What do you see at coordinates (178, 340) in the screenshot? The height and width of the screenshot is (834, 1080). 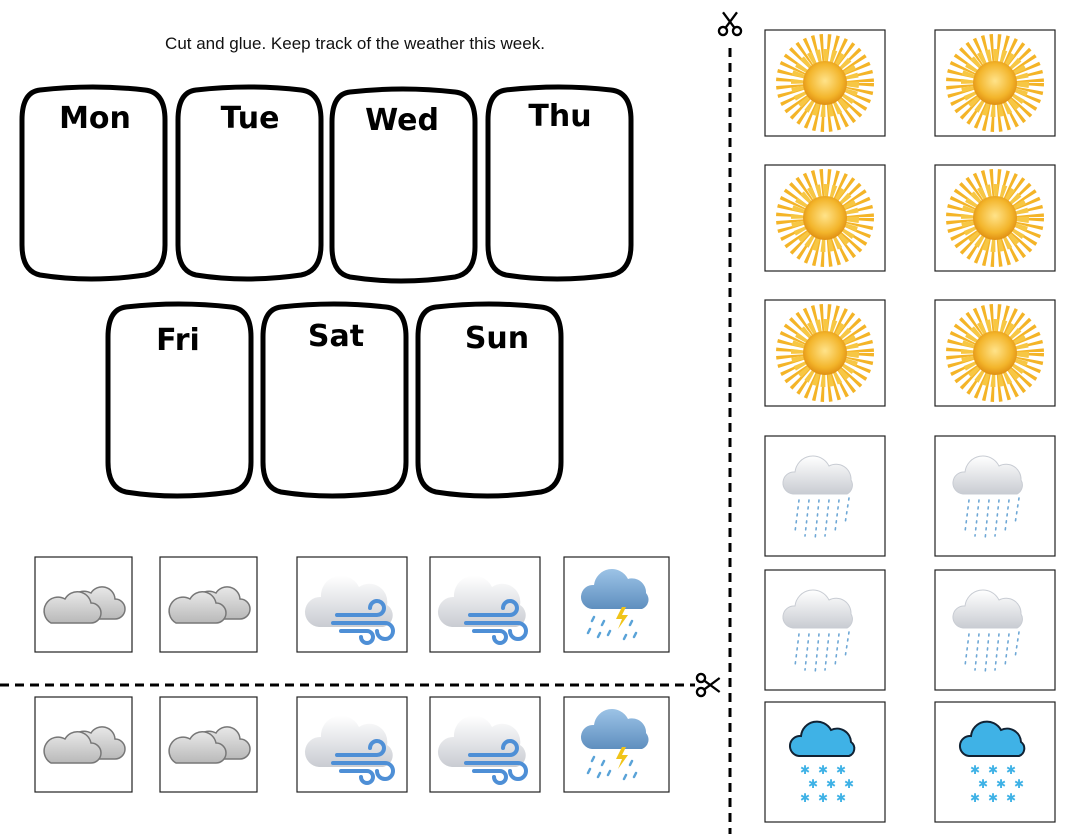 I see `day-label: Fri` at bounding box center [178, 340].